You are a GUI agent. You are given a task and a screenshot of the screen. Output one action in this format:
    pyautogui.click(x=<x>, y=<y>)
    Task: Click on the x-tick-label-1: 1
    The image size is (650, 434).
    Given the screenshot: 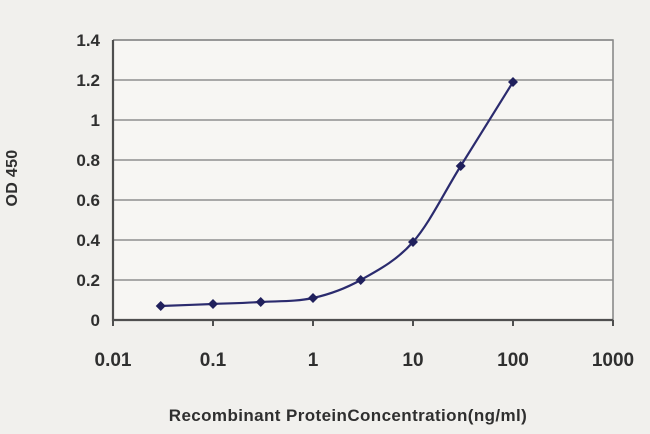 What is the action you would take?
    pyautogui.click(x=313, y=360)
    